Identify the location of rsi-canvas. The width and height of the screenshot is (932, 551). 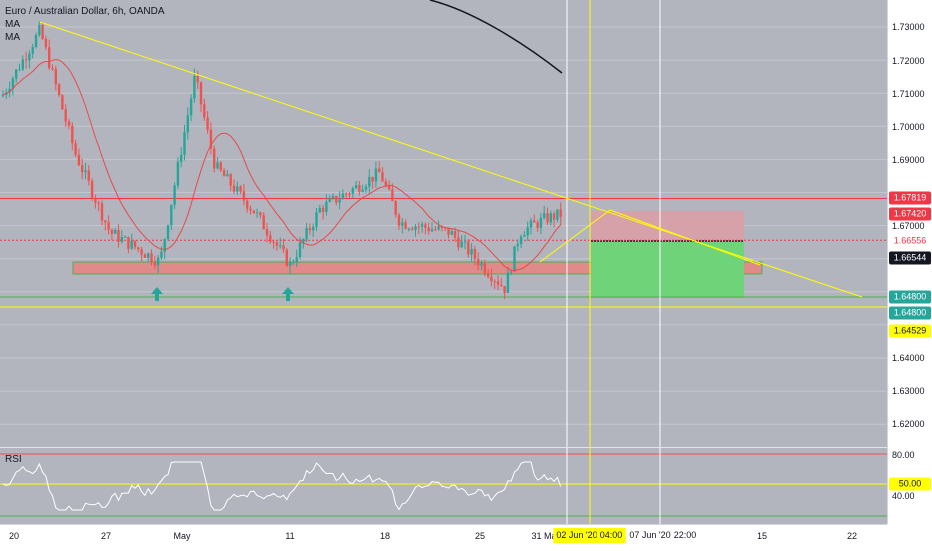
(443, 486).